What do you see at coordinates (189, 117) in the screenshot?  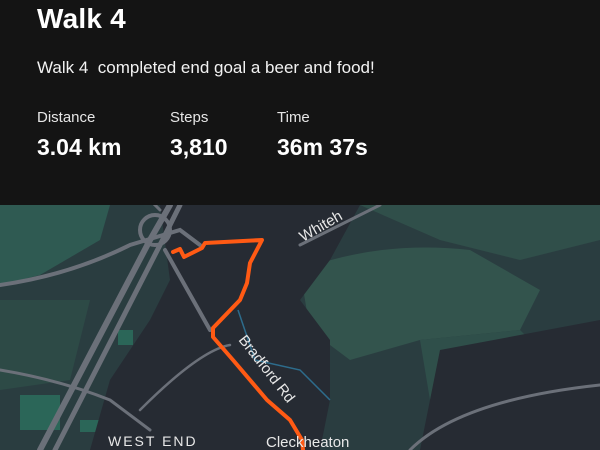 I see `stat-label: Steps` at bounding box center [189, 117].